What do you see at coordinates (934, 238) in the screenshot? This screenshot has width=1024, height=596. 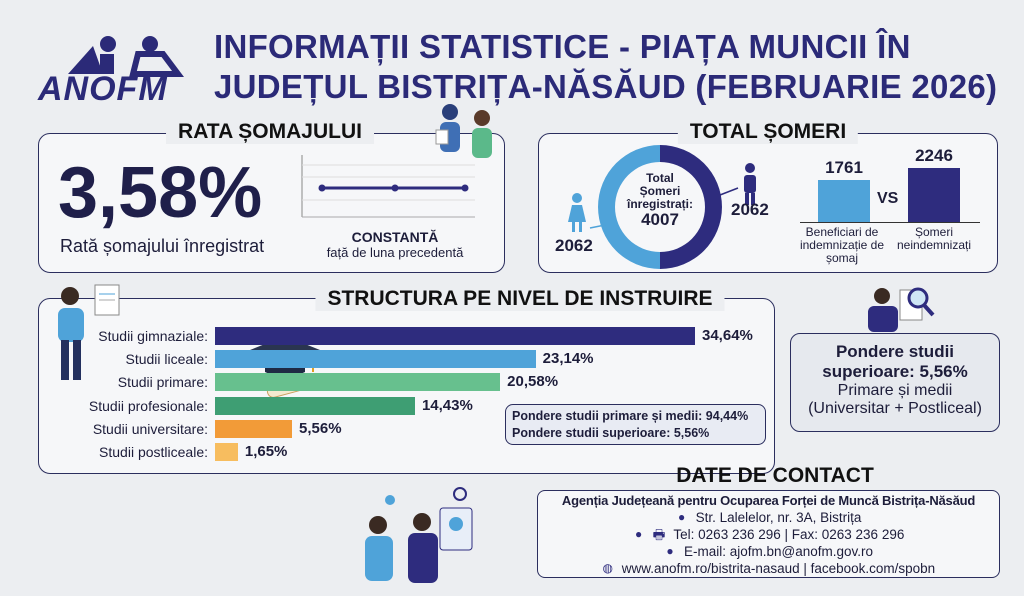 I see `vbar-label: Șomeri neindemnizați` at bounding box center [934, 238].